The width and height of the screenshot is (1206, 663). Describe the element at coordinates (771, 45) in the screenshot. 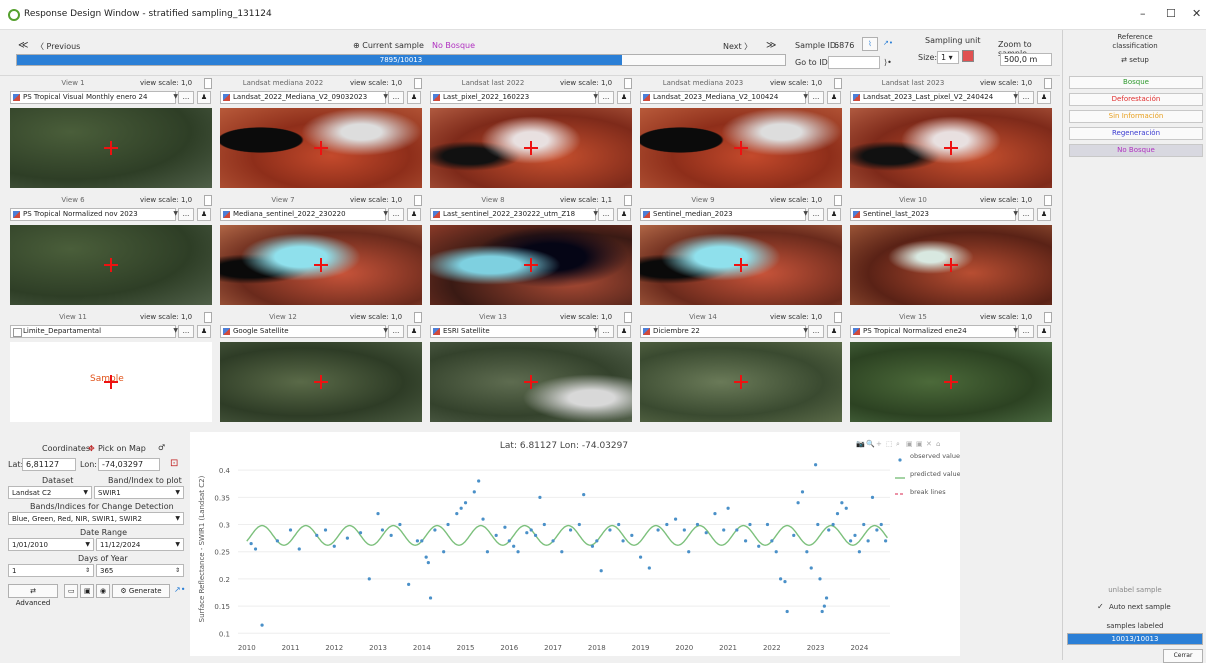

I see `last-sample-button: ≫` at that location.